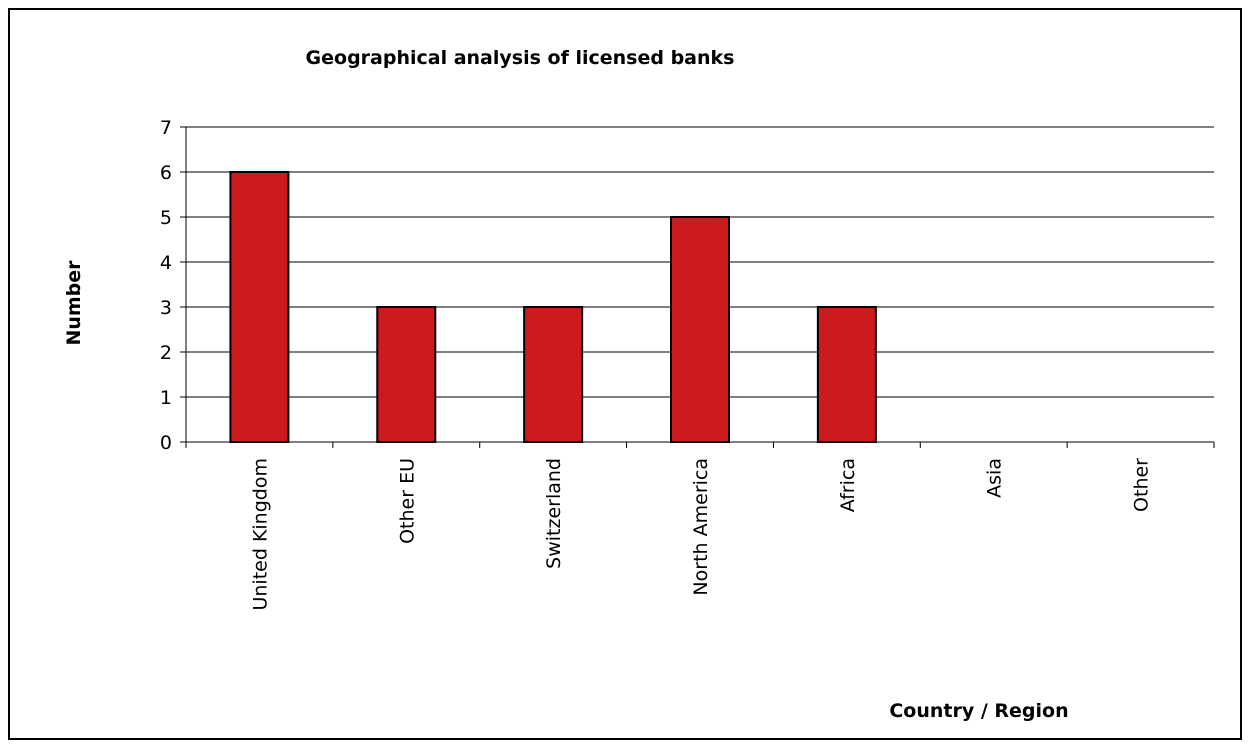 This screenshot has height=750, width=1252. I want to click on y-tick-label: 1, so click(166, 398).